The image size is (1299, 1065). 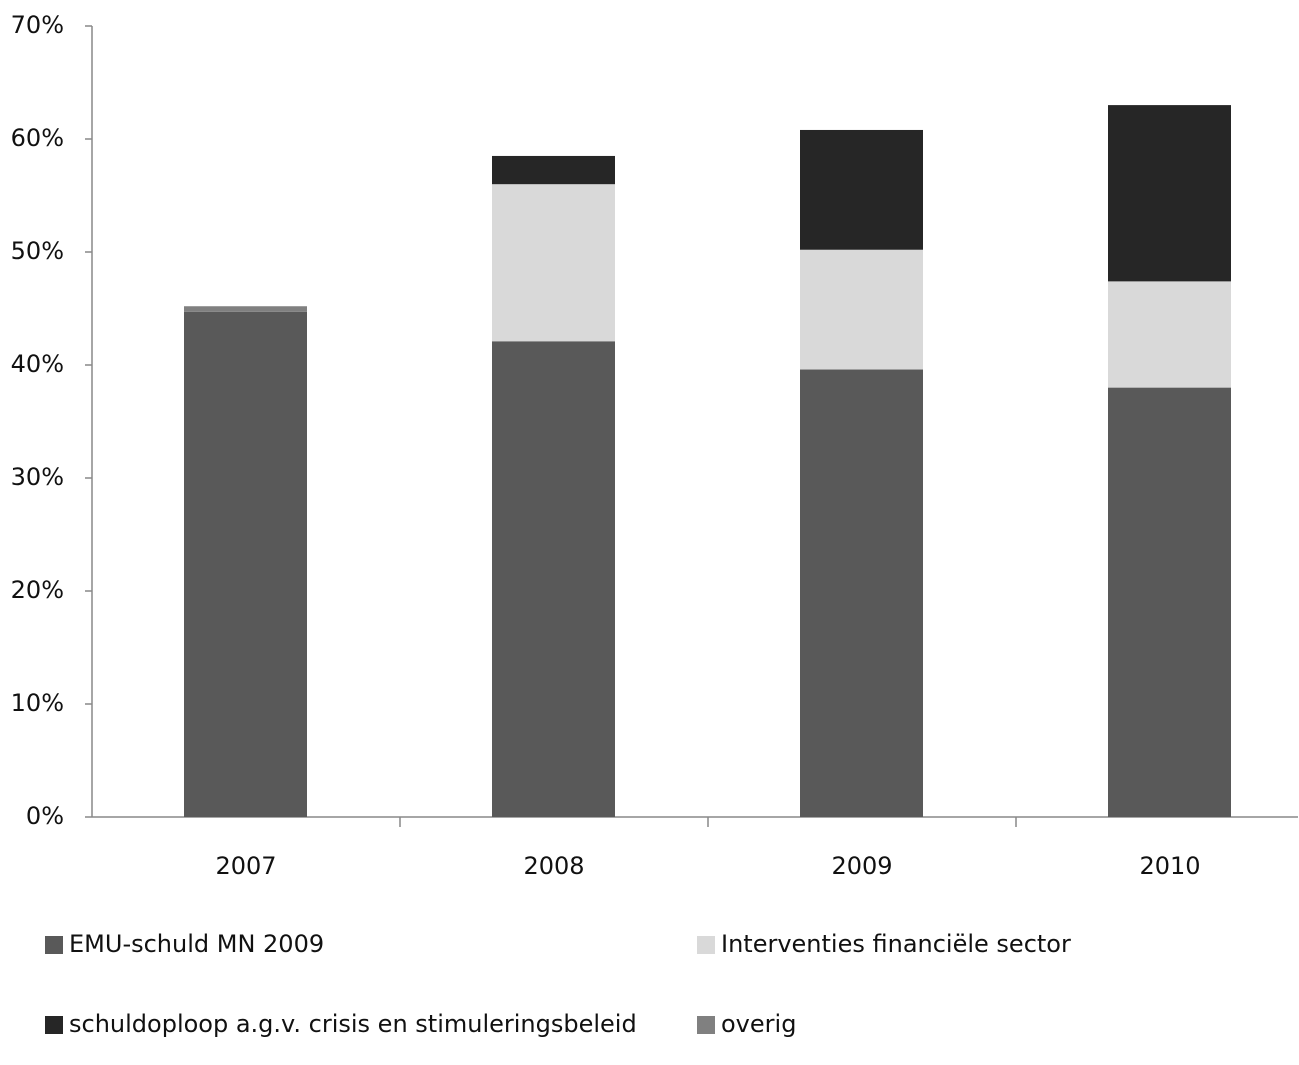 What do you see at coordinates (37, 25) in the screenshot?
I see `y-tick-label: 70%` at bounding box center [37, 25].